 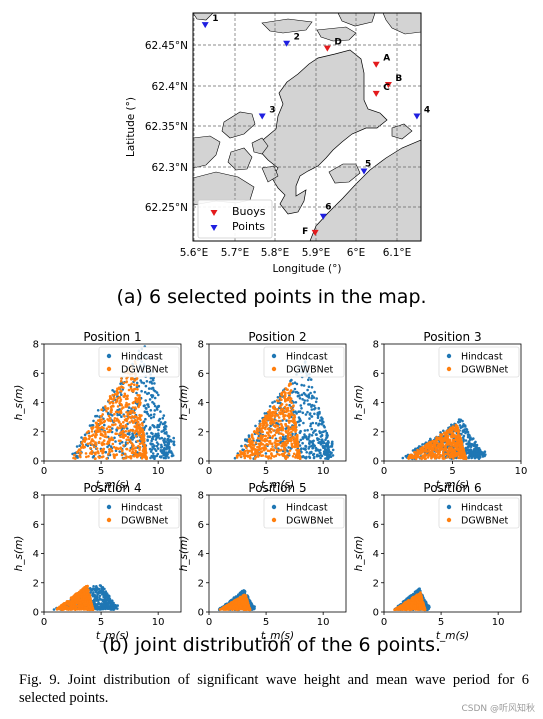 What do you see at coordinates (272, 110) in the screenshot?
I see `point-label-3: 3` at bounding box center [272, 110].